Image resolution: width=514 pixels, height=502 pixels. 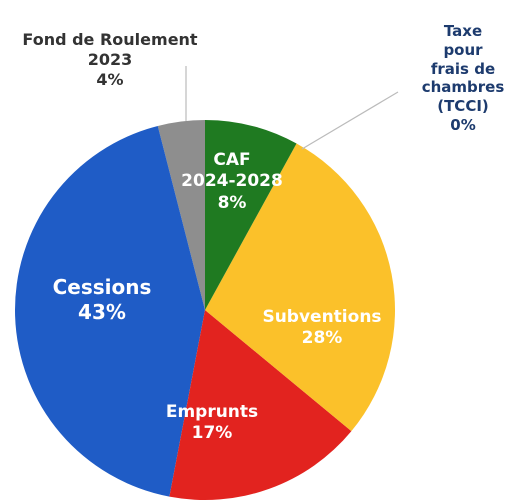 I want to click on value-label: 4%, so click(x=110, y=79).